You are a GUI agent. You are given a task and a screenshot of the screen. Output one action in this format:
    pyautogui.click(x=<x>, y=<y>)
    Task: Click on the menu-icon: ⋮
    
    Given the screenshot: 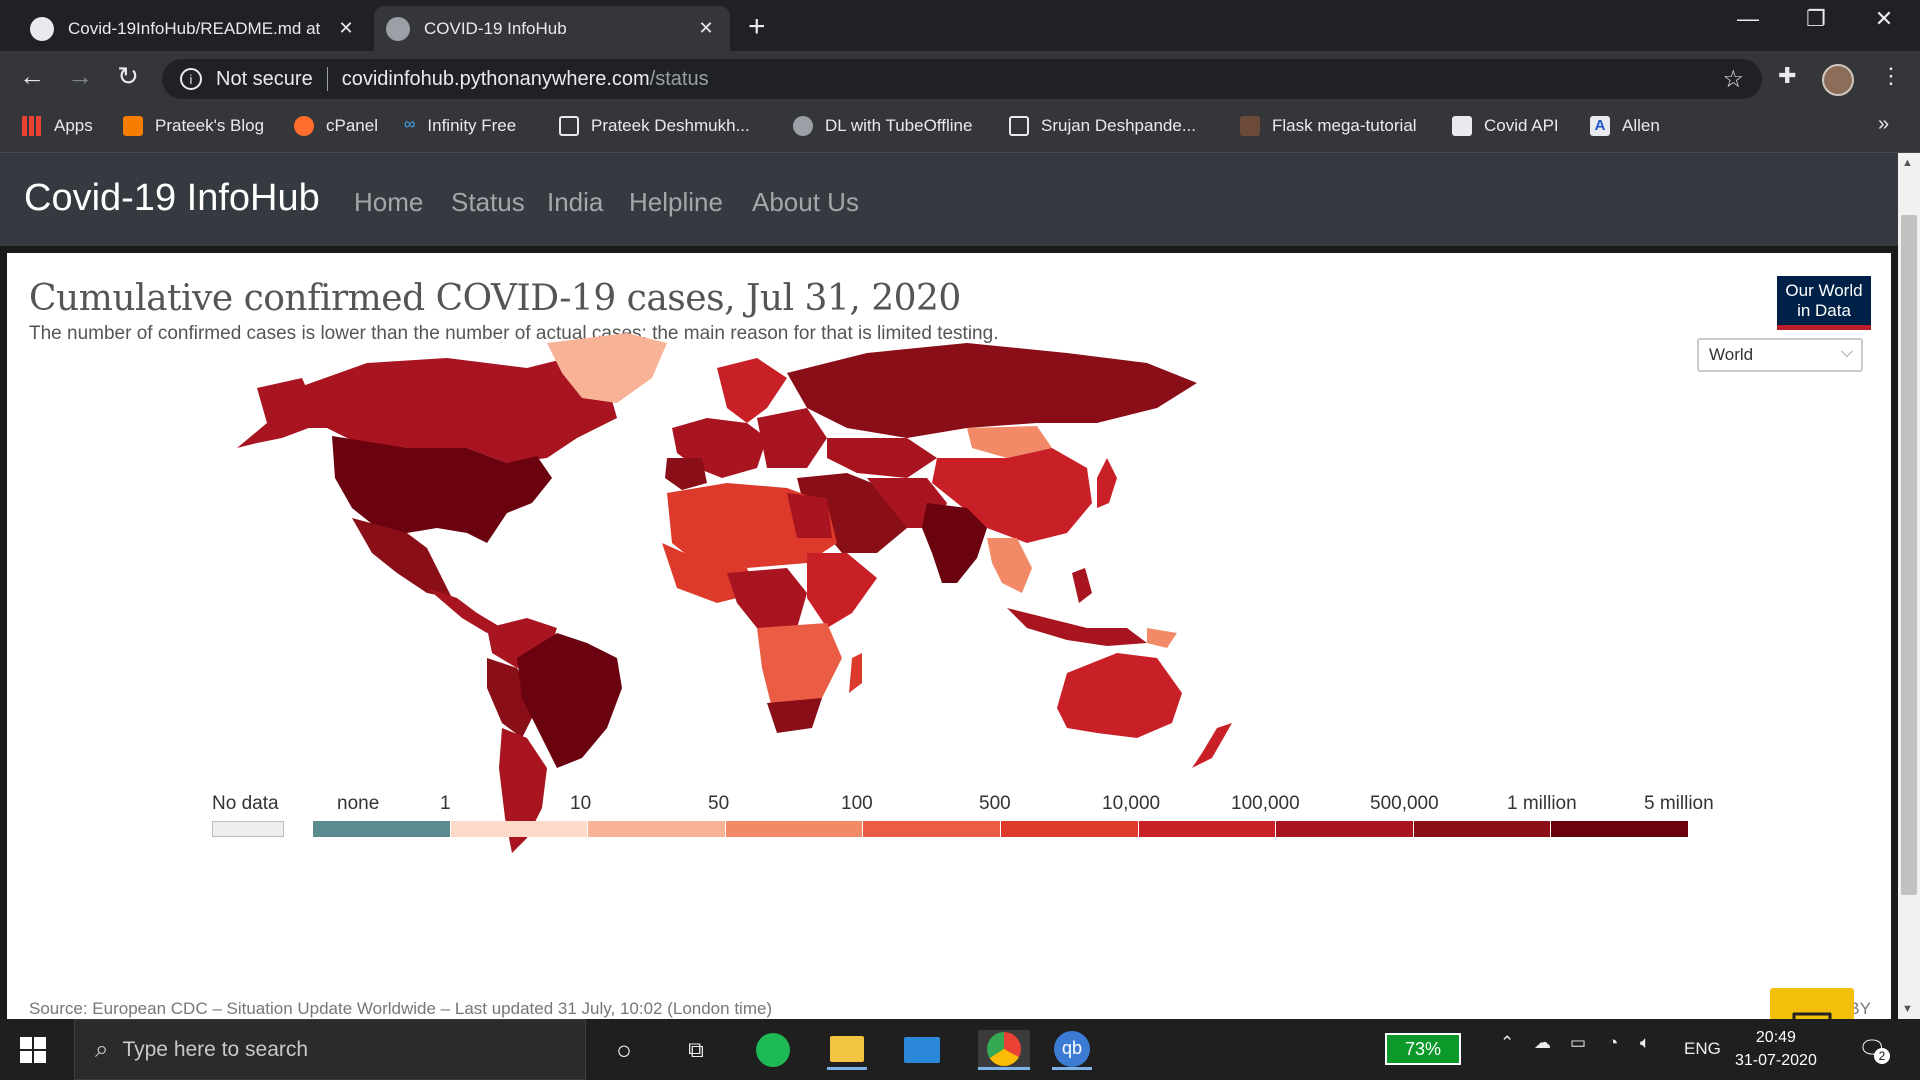 What is the action you would take?
    pyautogui.click(x=1891, y=75)
    